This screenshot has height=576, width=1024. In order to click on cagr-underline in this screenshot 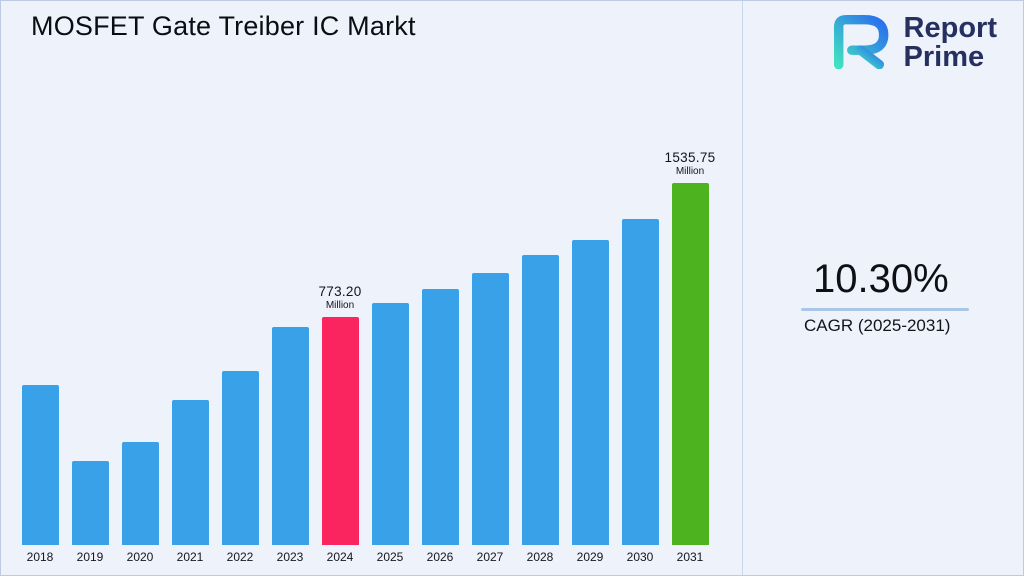, I will do `click(885, 309)`.